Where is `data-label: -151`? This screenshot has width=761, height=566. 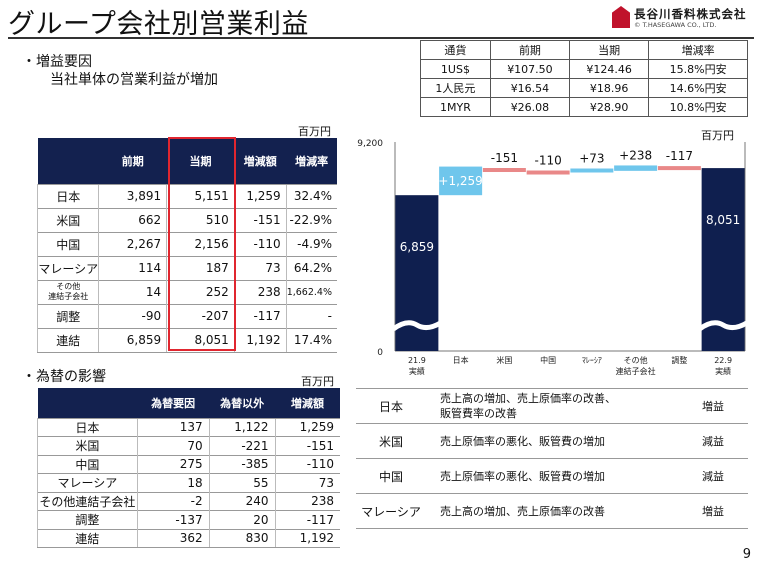
data-label: -151 is located at coordinates (504, 158).